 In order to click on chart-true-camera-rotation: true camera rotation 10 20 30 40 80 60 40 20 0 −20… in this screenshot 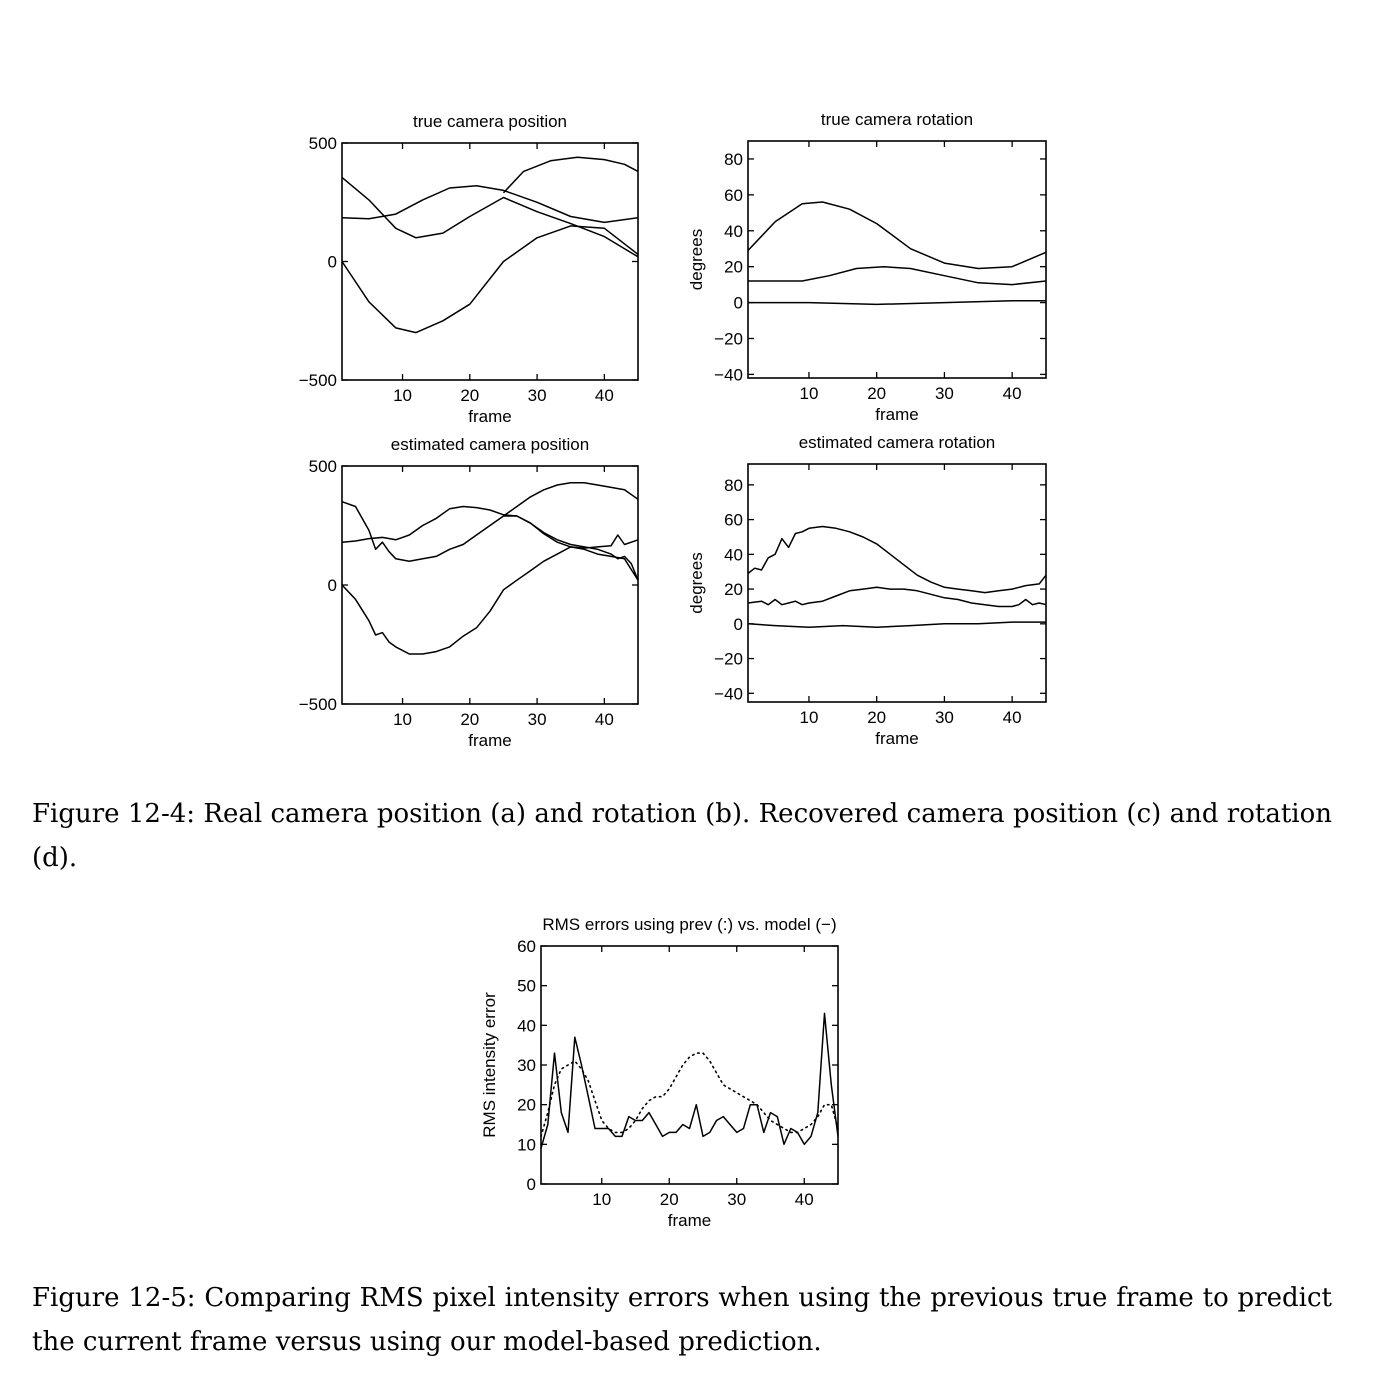, I will do `click(867, 267)`.